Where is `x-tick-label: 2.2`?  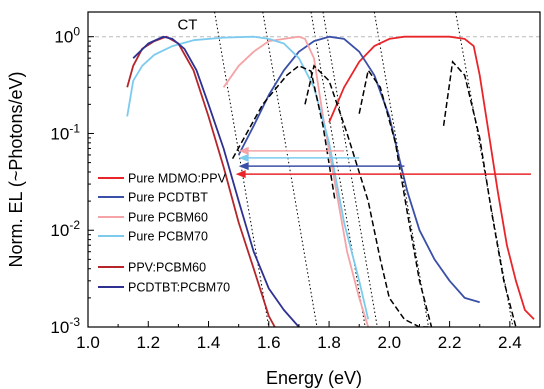 x-tick-label: 2.2 is located at coordinates (450, 342).